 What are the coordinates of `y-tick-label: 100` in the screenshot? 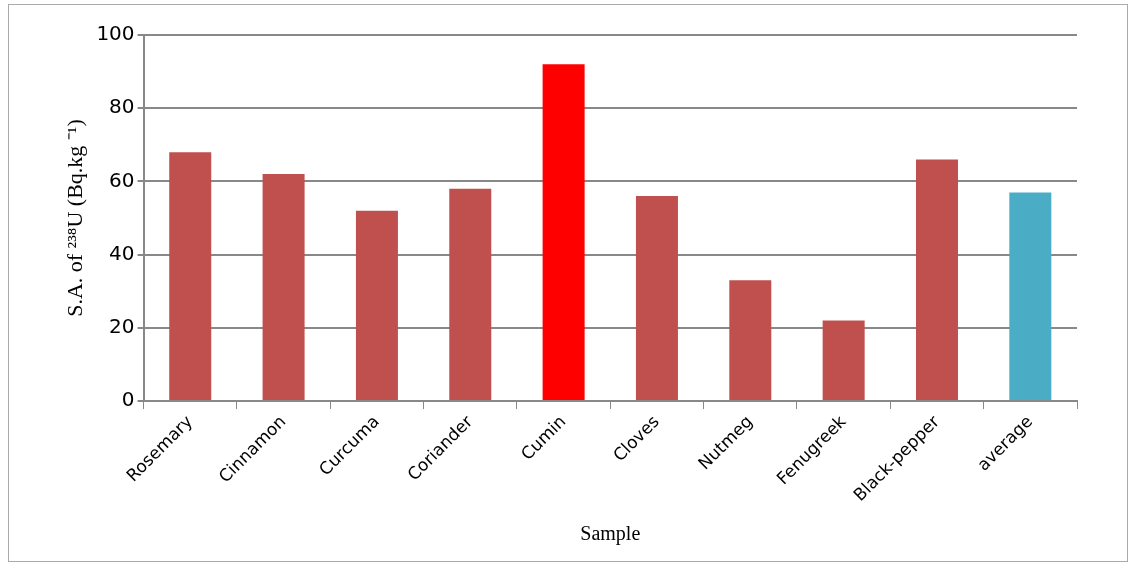 It's located at (115, 33).